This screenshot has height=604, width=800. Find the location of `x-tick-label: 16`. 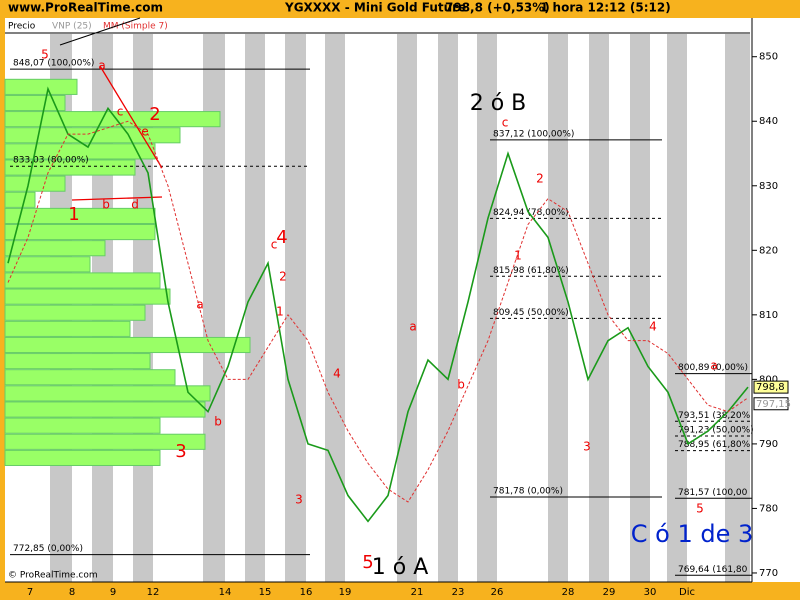

x-tick-label: 16 is located at coordinates (306, 592).